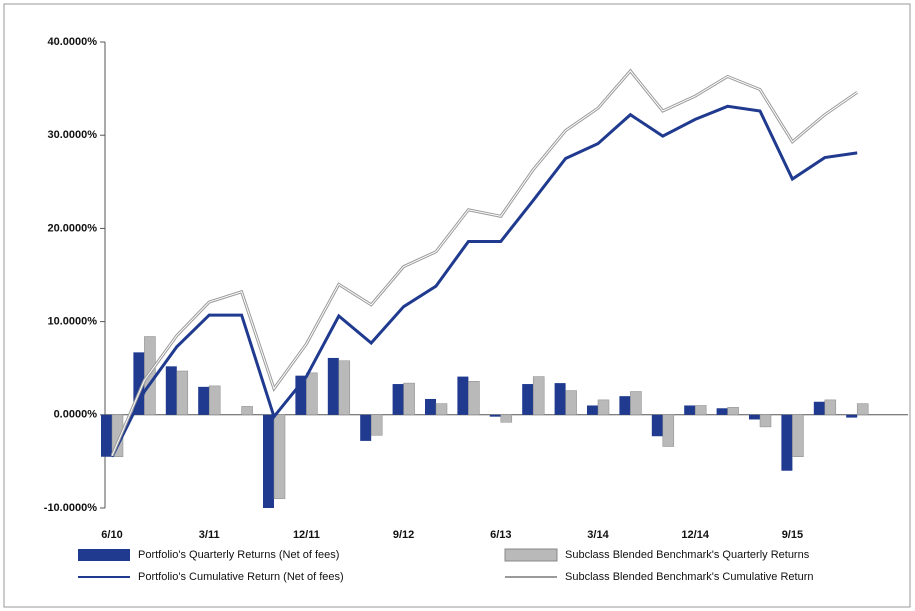 Image resolution: width=915 pixels, height=611 pixels. Describe the element at coordinates (403, 535) in the screenshot. I see `x-tick-label: 9/12` at that location.